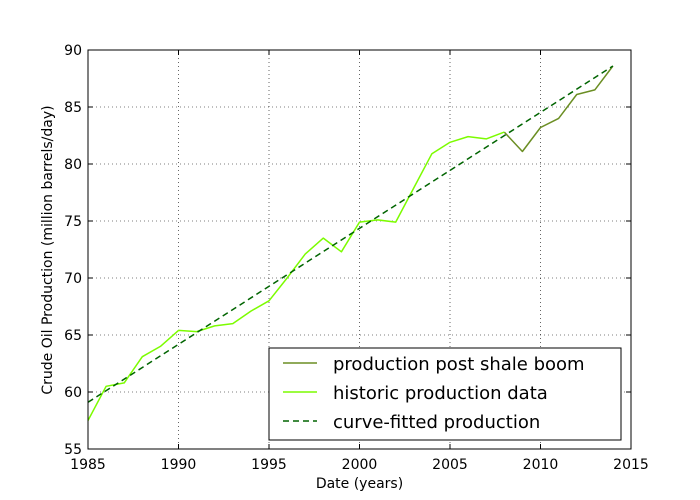 This screenshot has height=500, width=700. I want to click on x-tick-label: 1985, so click(88, 465).